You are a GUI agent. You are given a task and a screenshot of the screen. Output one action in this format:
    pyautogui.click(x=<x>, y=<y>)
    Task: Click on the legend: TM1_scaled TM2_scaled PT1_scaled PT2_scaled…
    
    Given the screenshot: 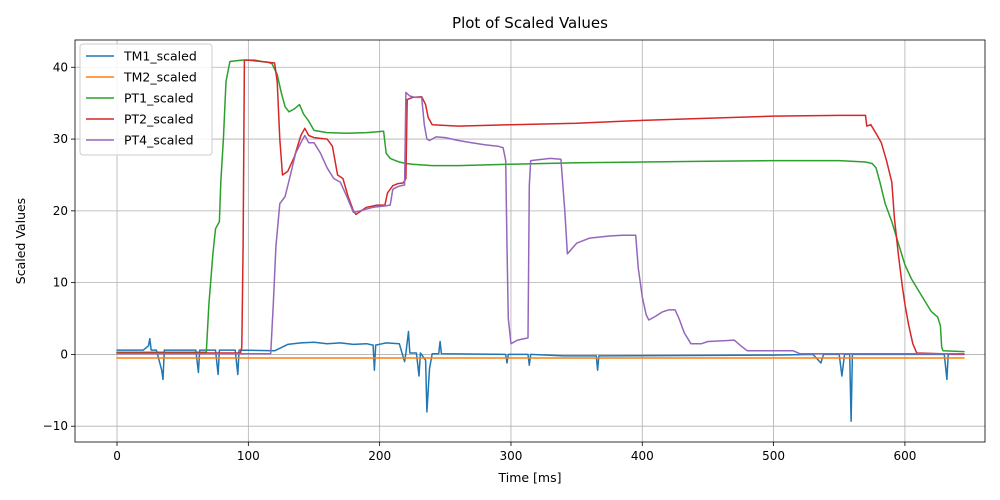 What is the action you would take?
    pyautogui.click(x=146, y=99)
    